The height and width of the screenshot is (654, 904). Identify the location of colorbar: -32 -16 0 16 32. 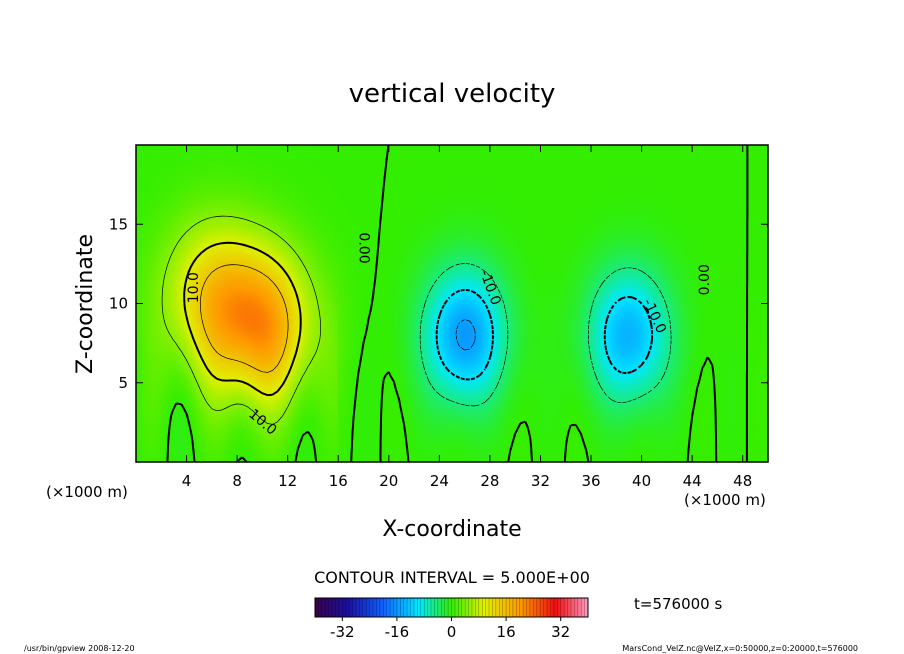
(451, 619).